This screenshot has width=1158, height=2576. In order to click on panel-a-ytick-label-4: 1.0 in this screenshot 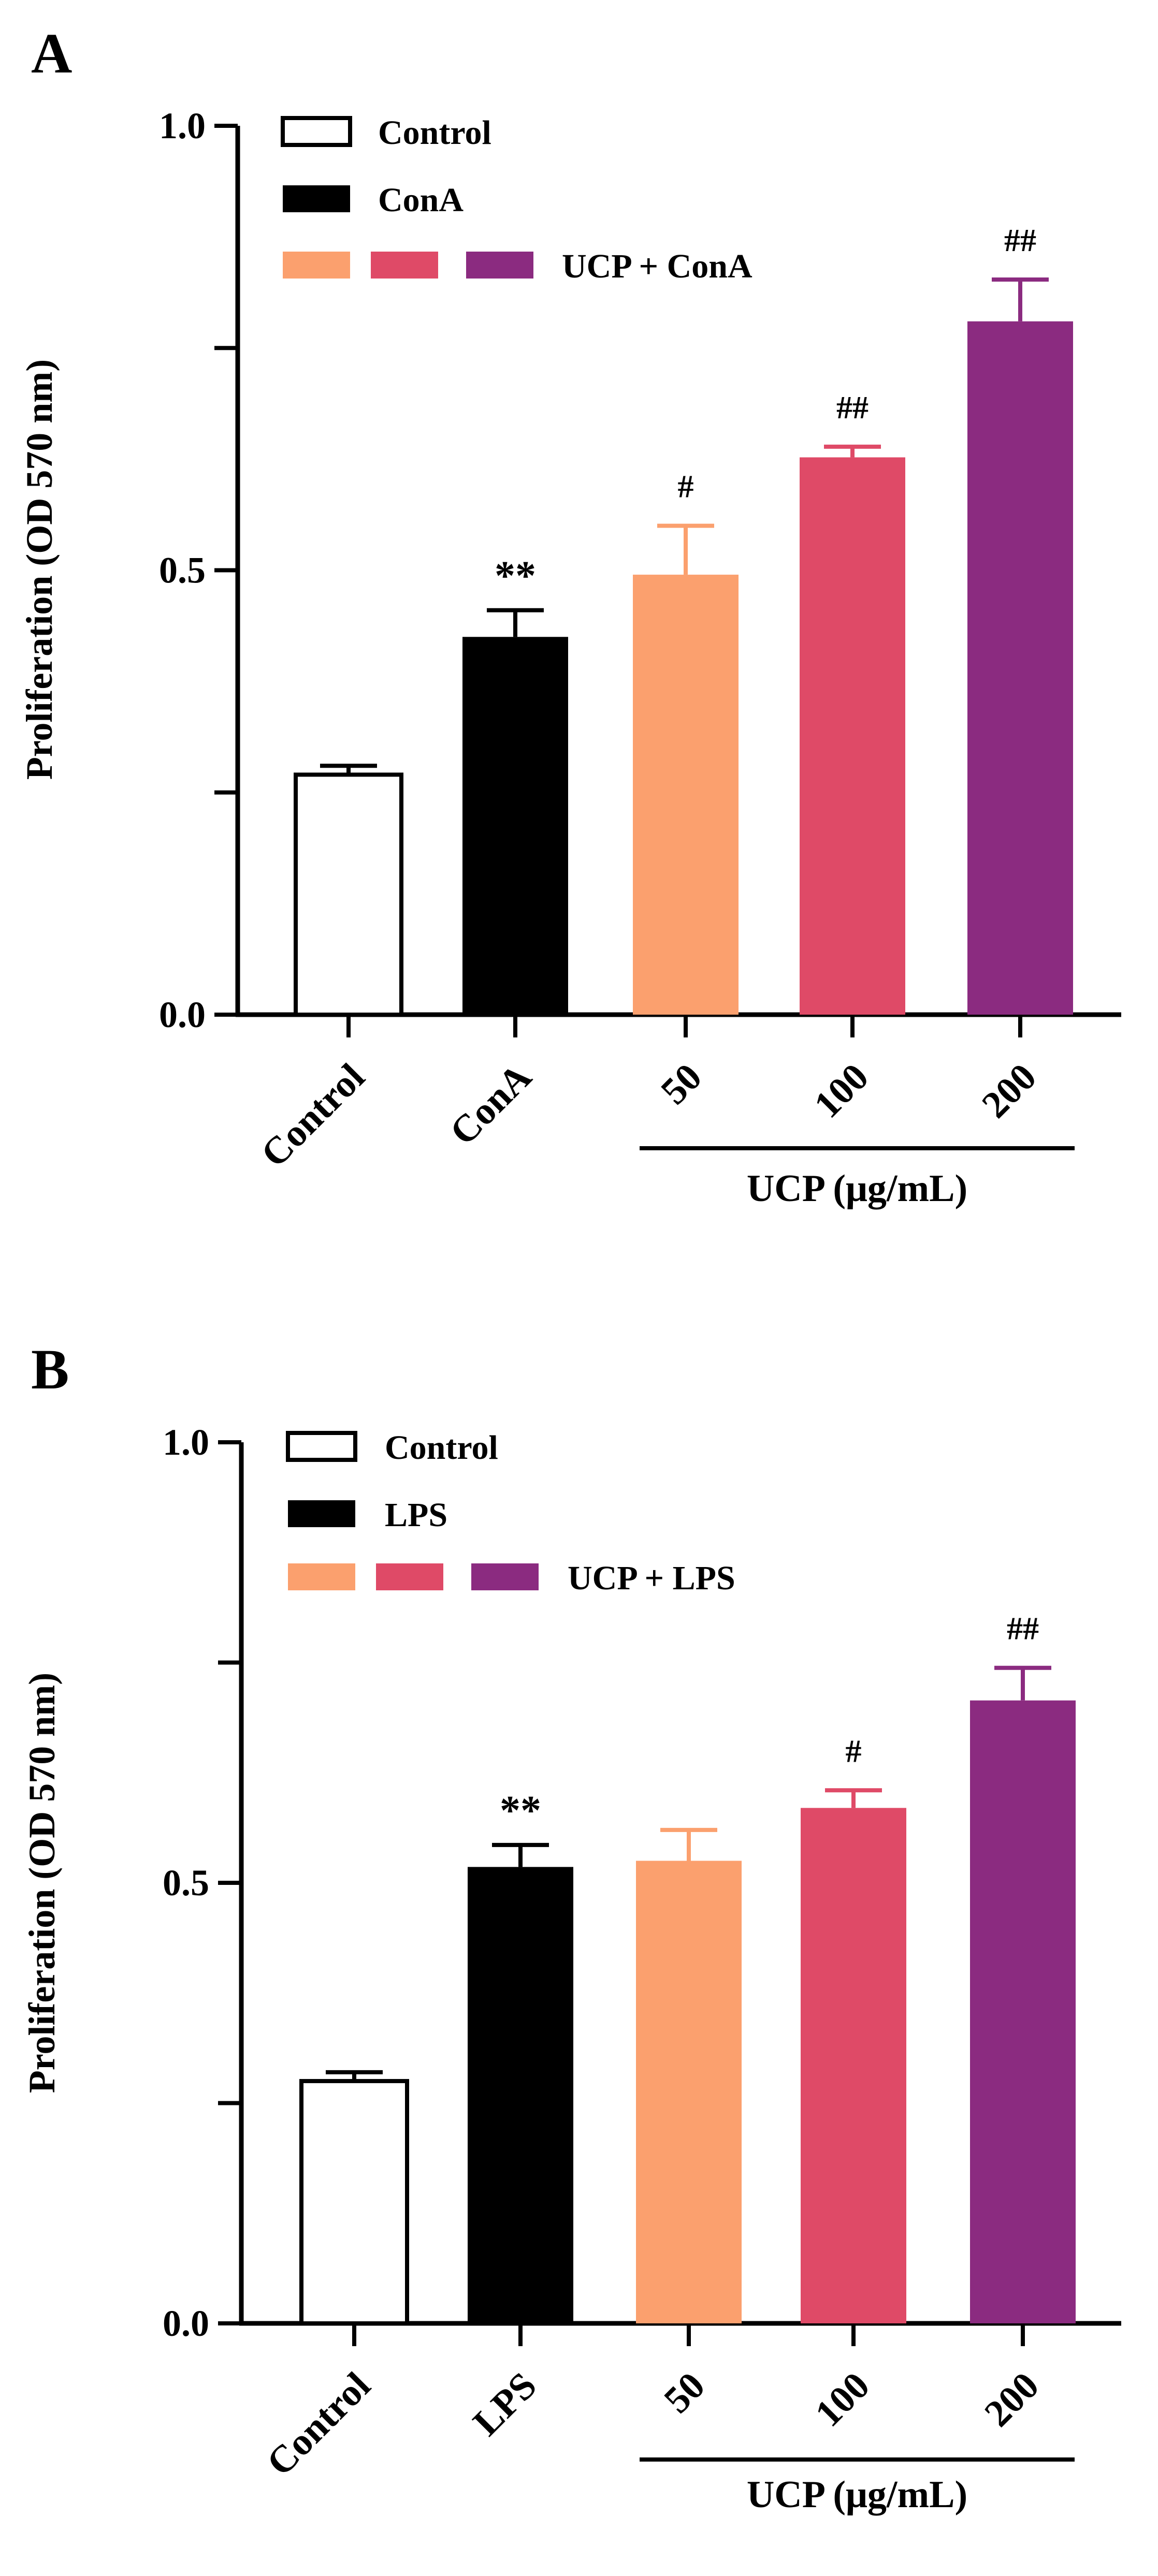, I will do `click(182, 126)`.